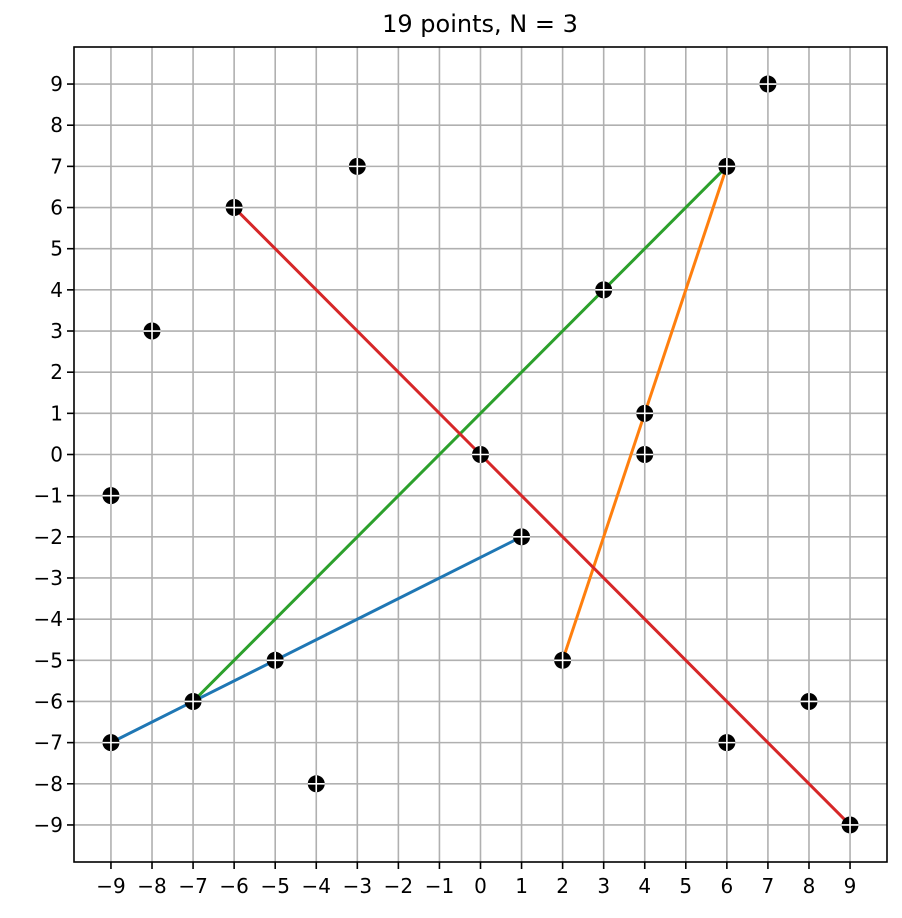 This screenshot has height=918, width=902. What do you see at coordinates (603, 886) in the screenshot?
I see `x-tick-label: 3` at bounding box center [603, 886].